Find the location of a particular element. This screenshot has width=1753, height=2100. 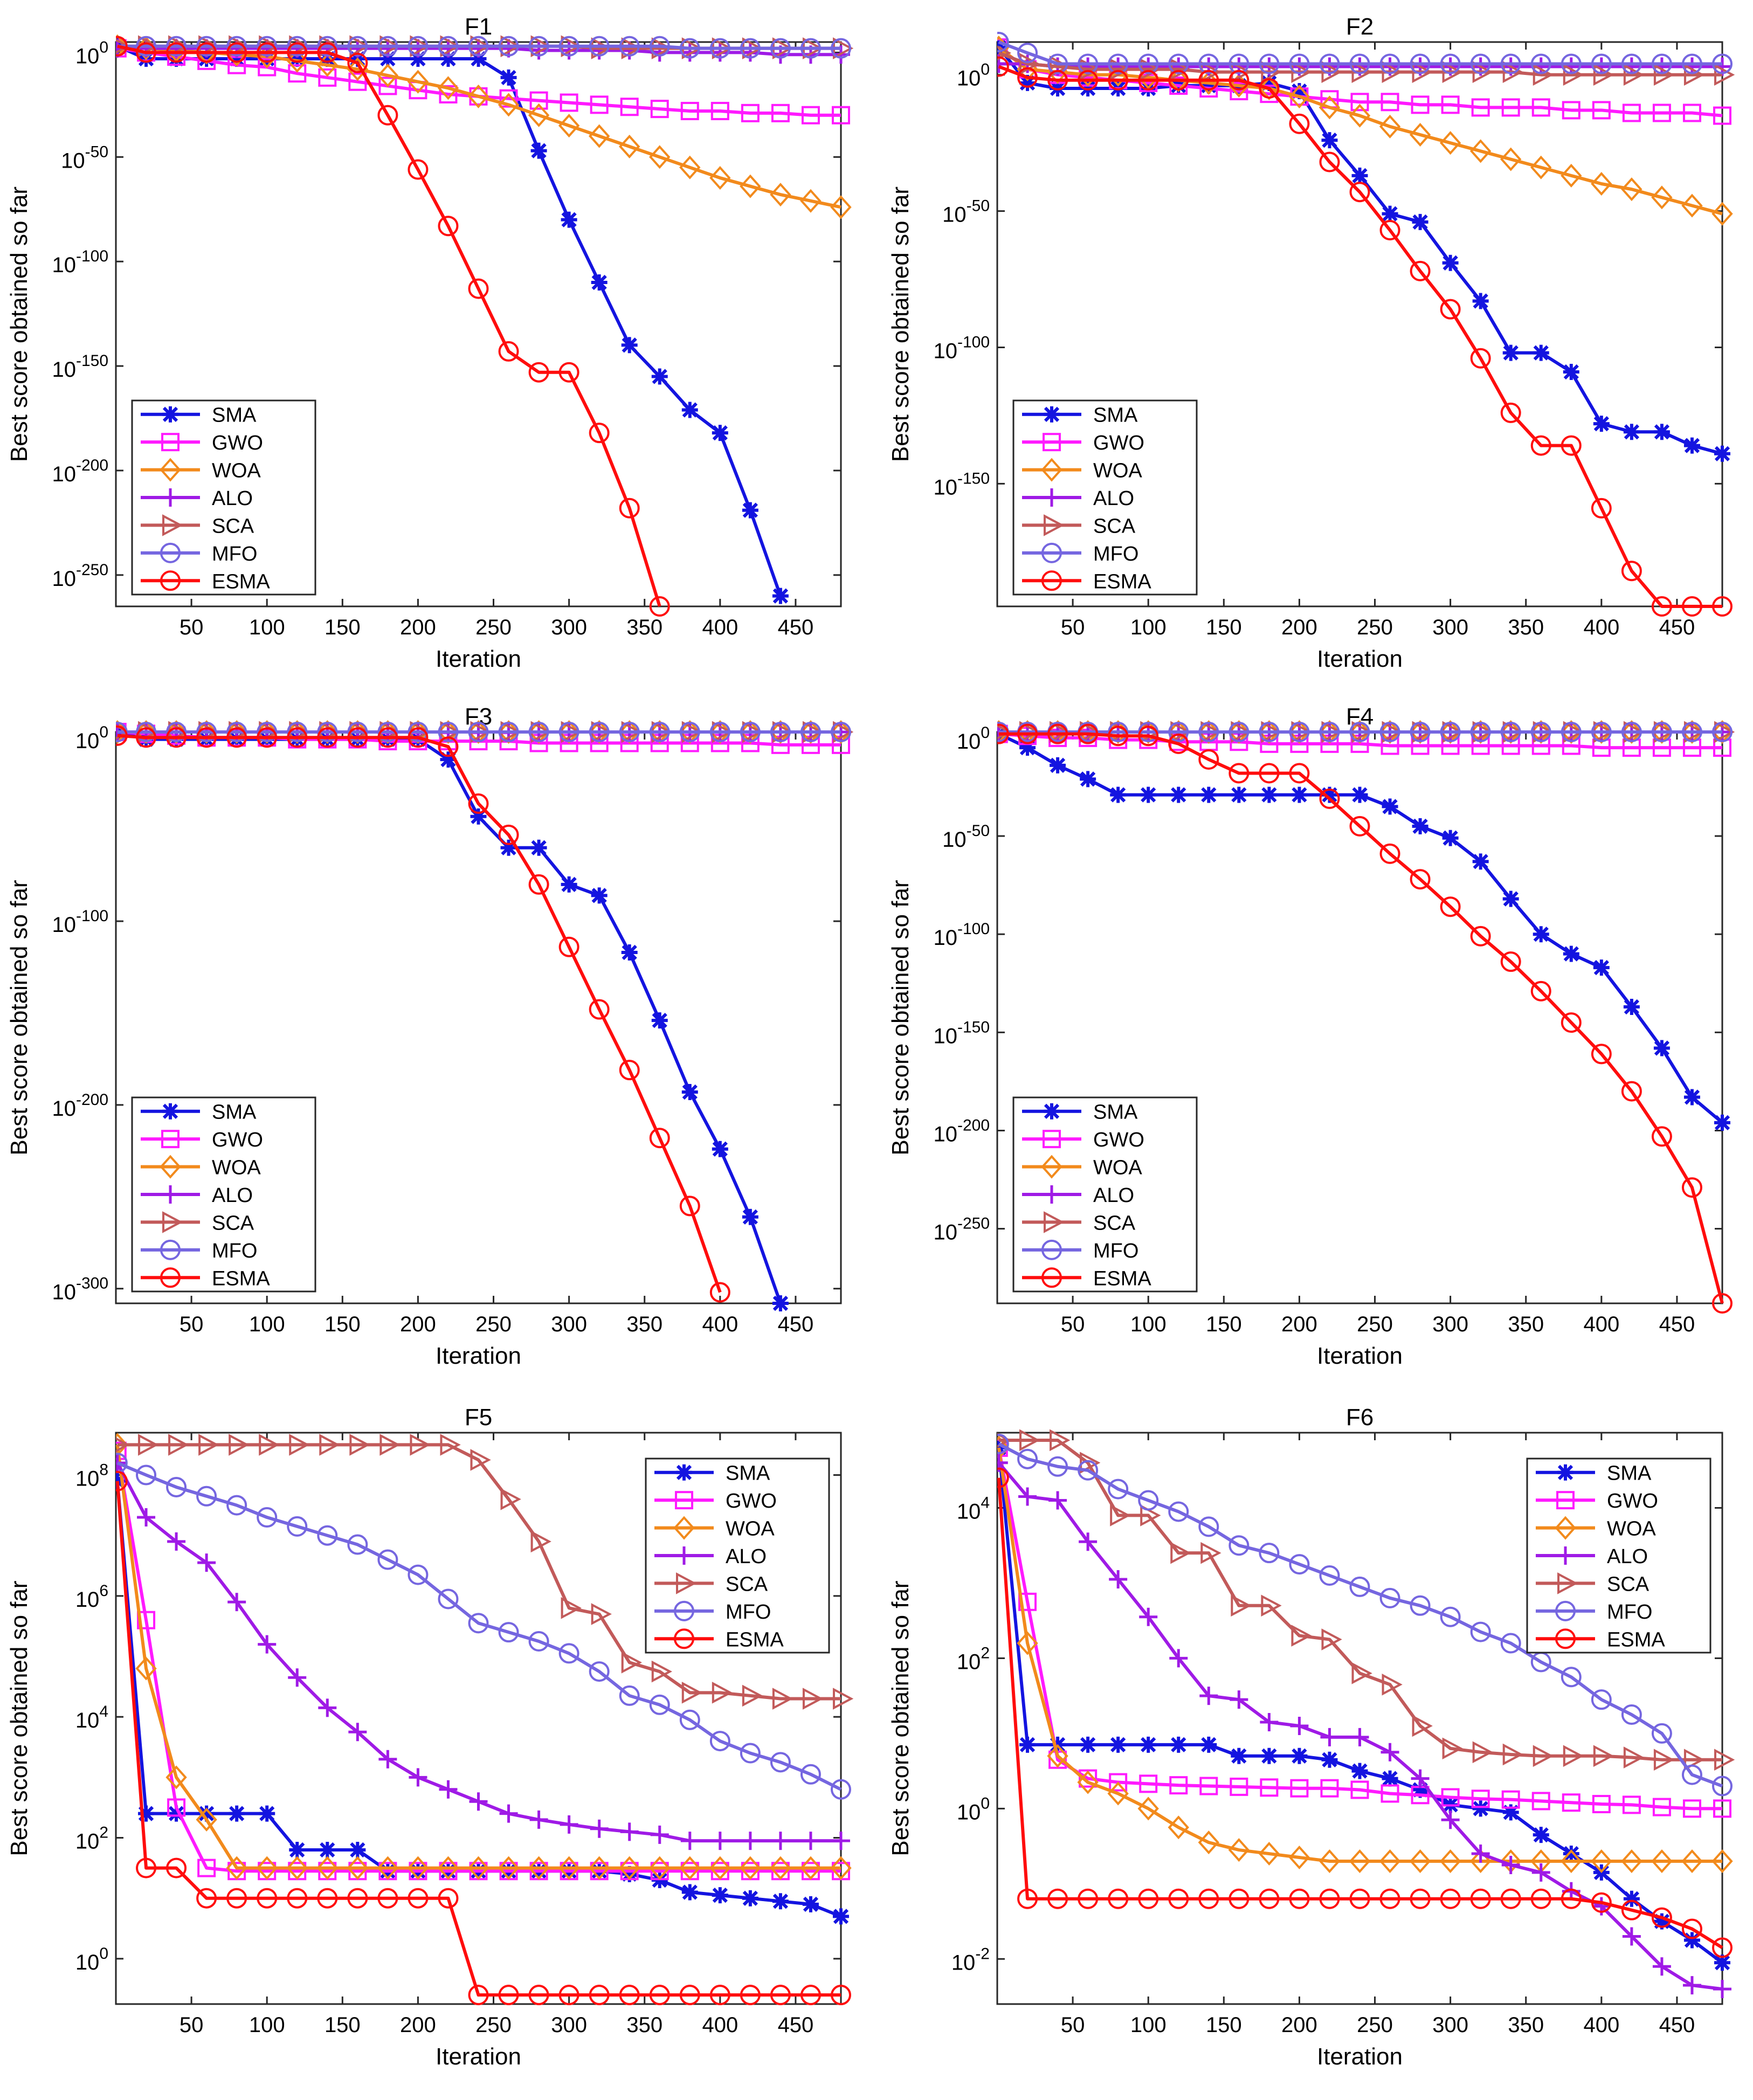

chart-title: F2 is located at coordinates (1360, 26).